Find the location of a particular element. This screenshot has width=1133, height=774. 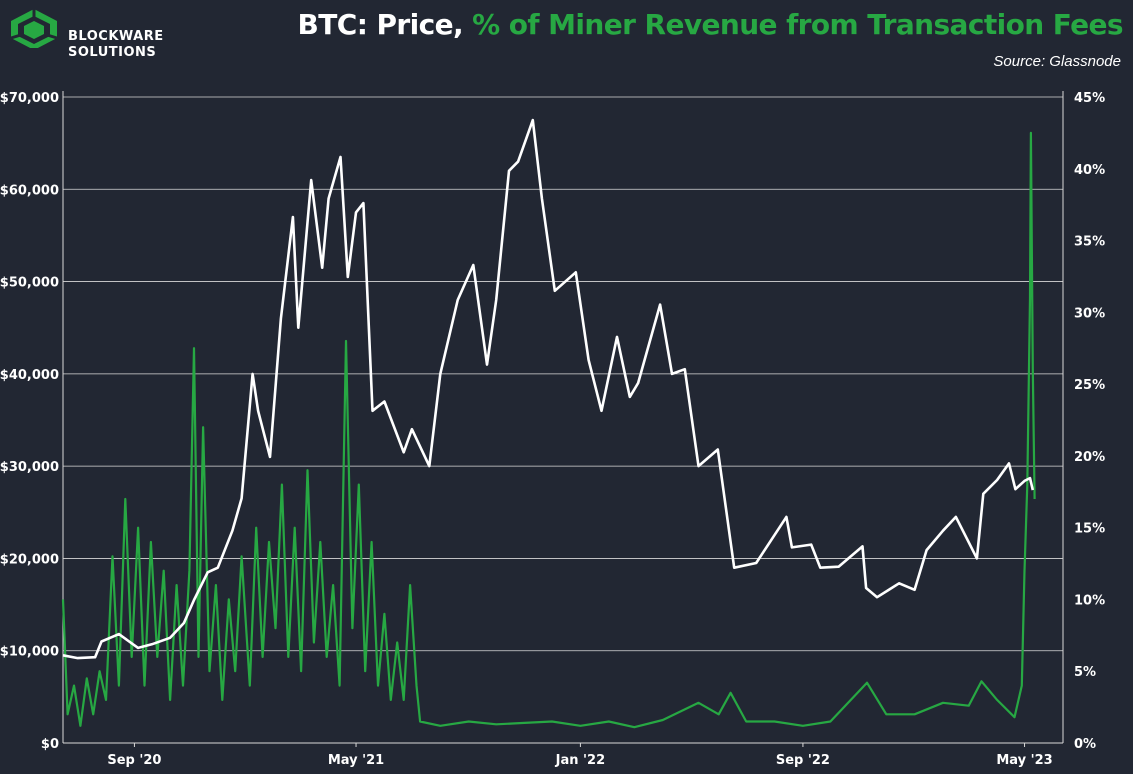

source-note: Source: Glassnode is located at coordinates (1057, 61).